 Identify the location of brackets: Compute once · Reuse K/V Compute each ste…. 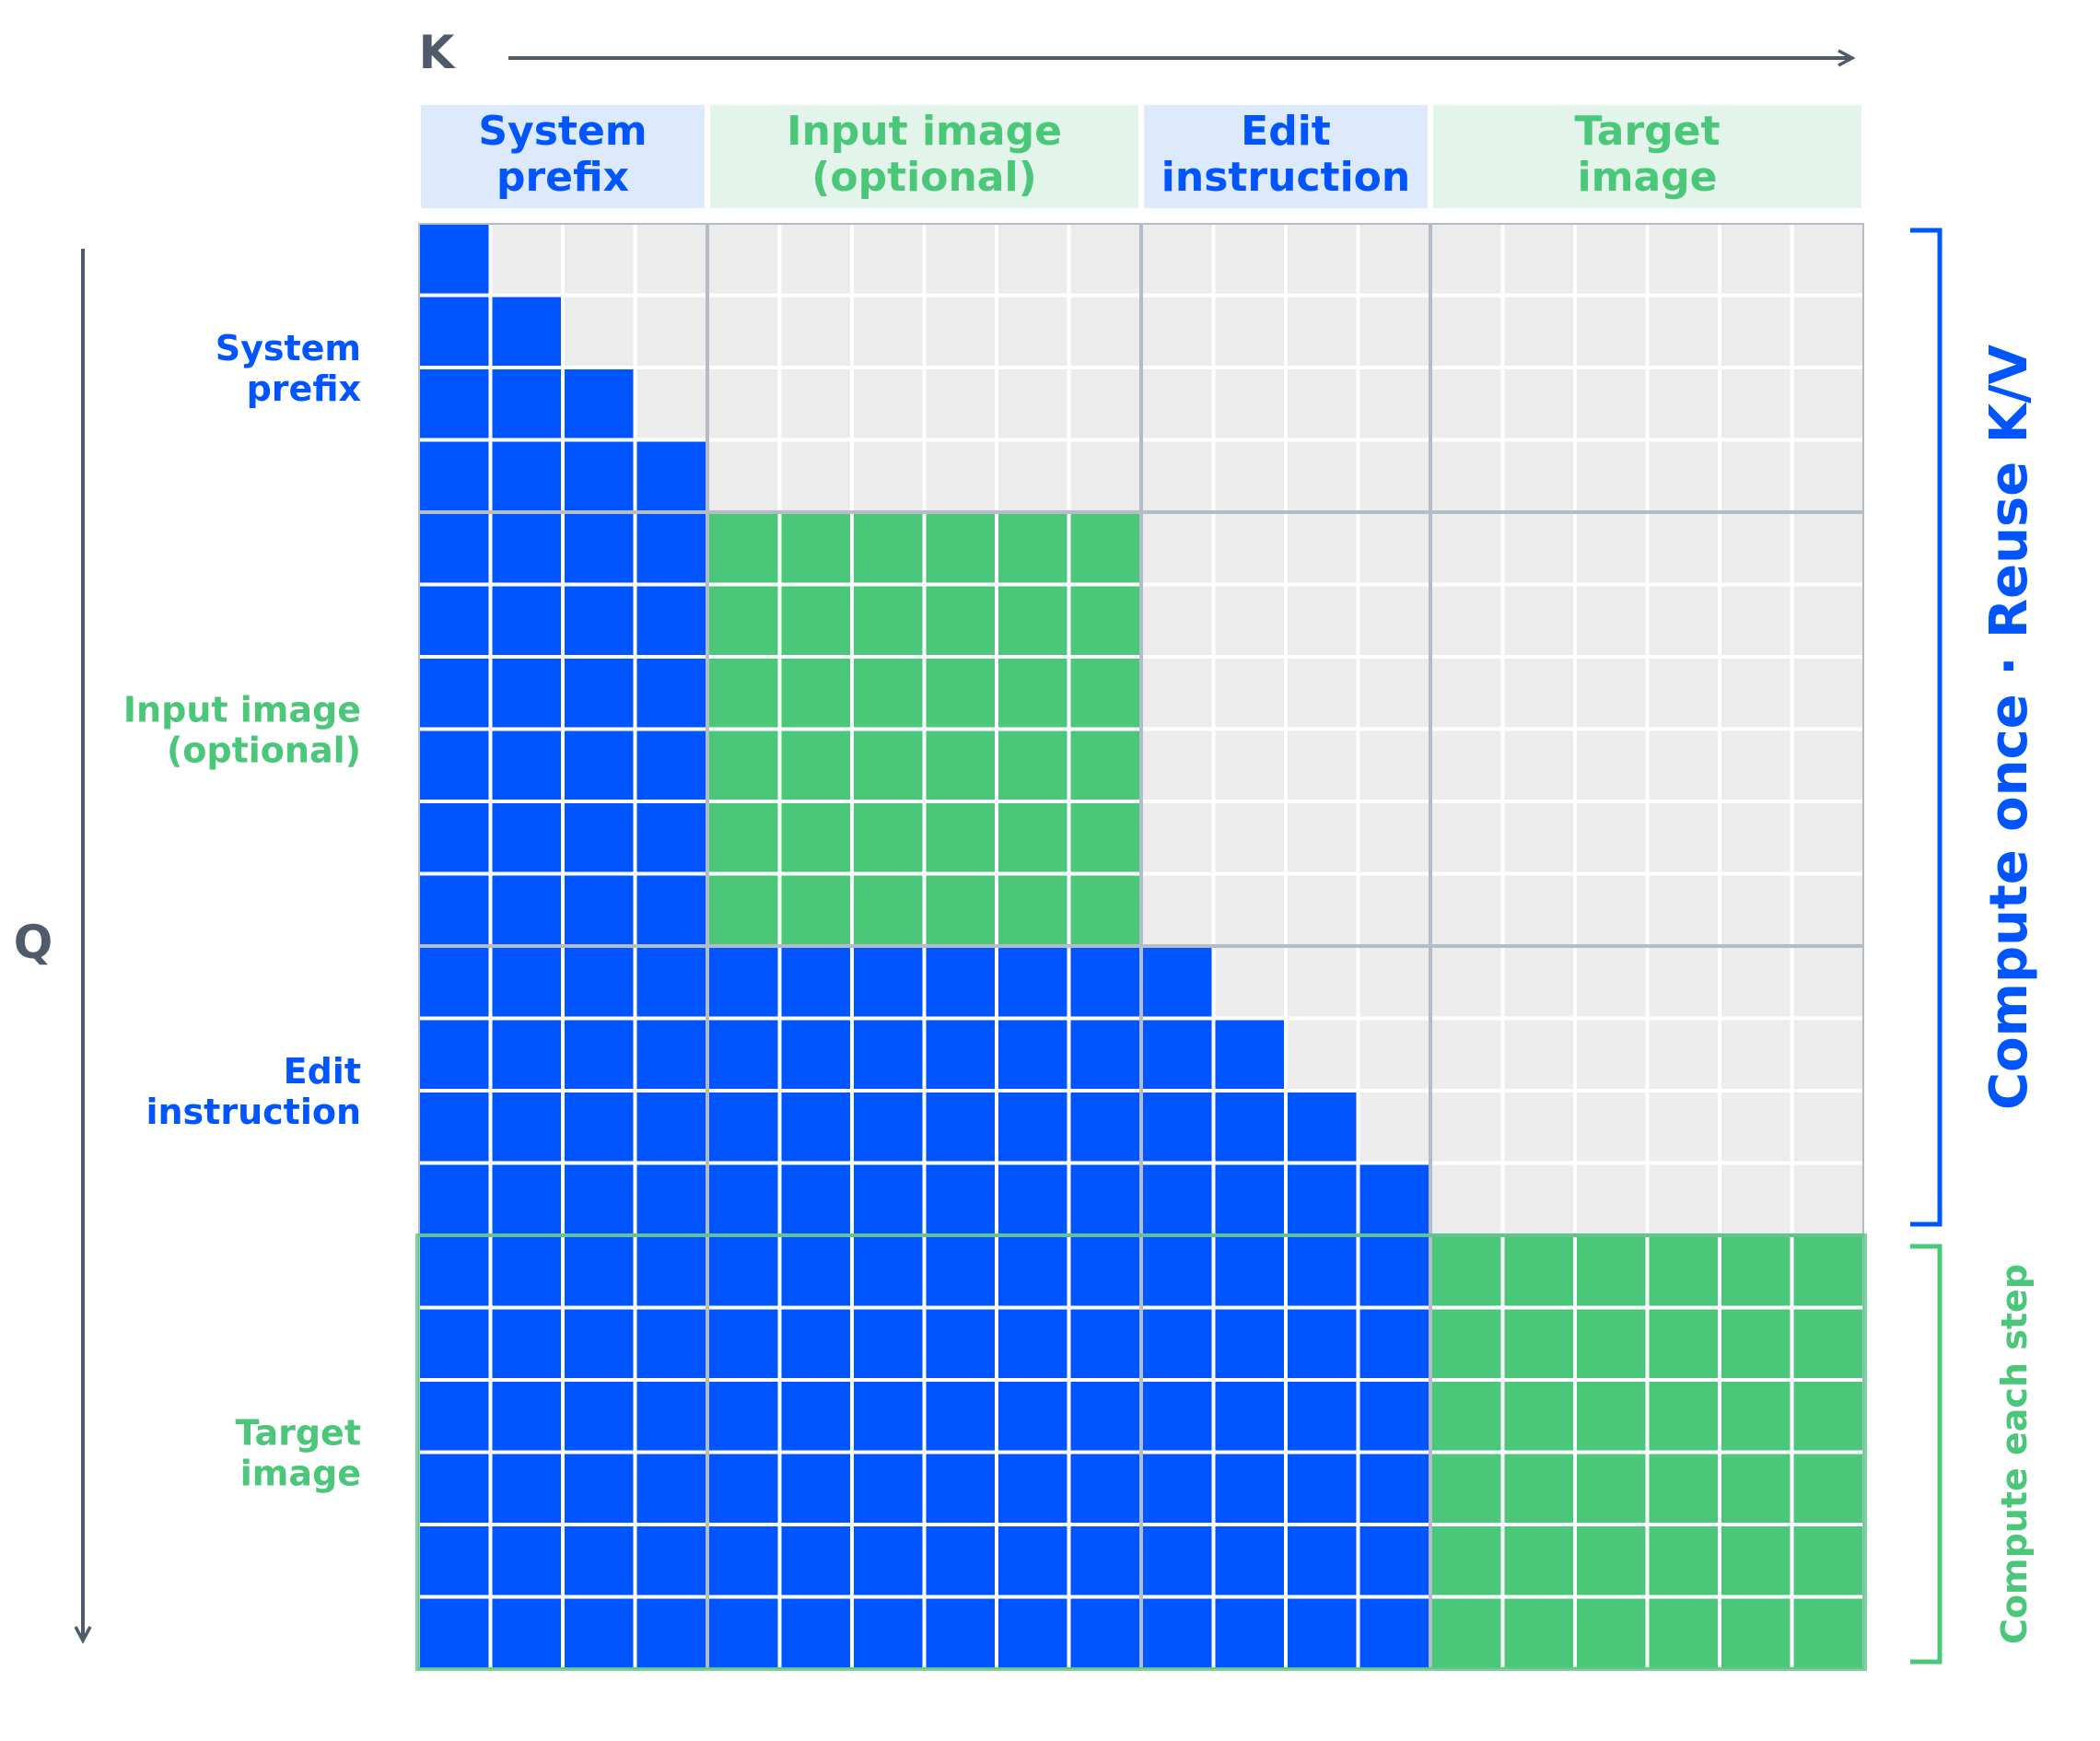
(1974, 946).